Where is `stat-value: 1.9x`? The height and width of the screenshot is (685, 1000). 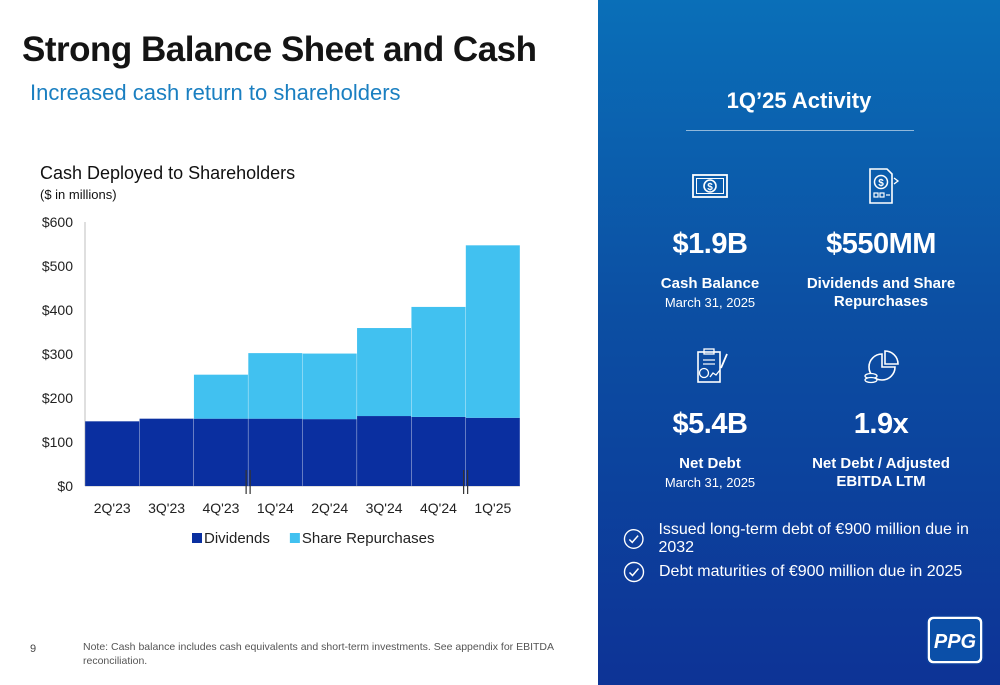
stat-value: 1.9x is located at coordinates (881, 424).